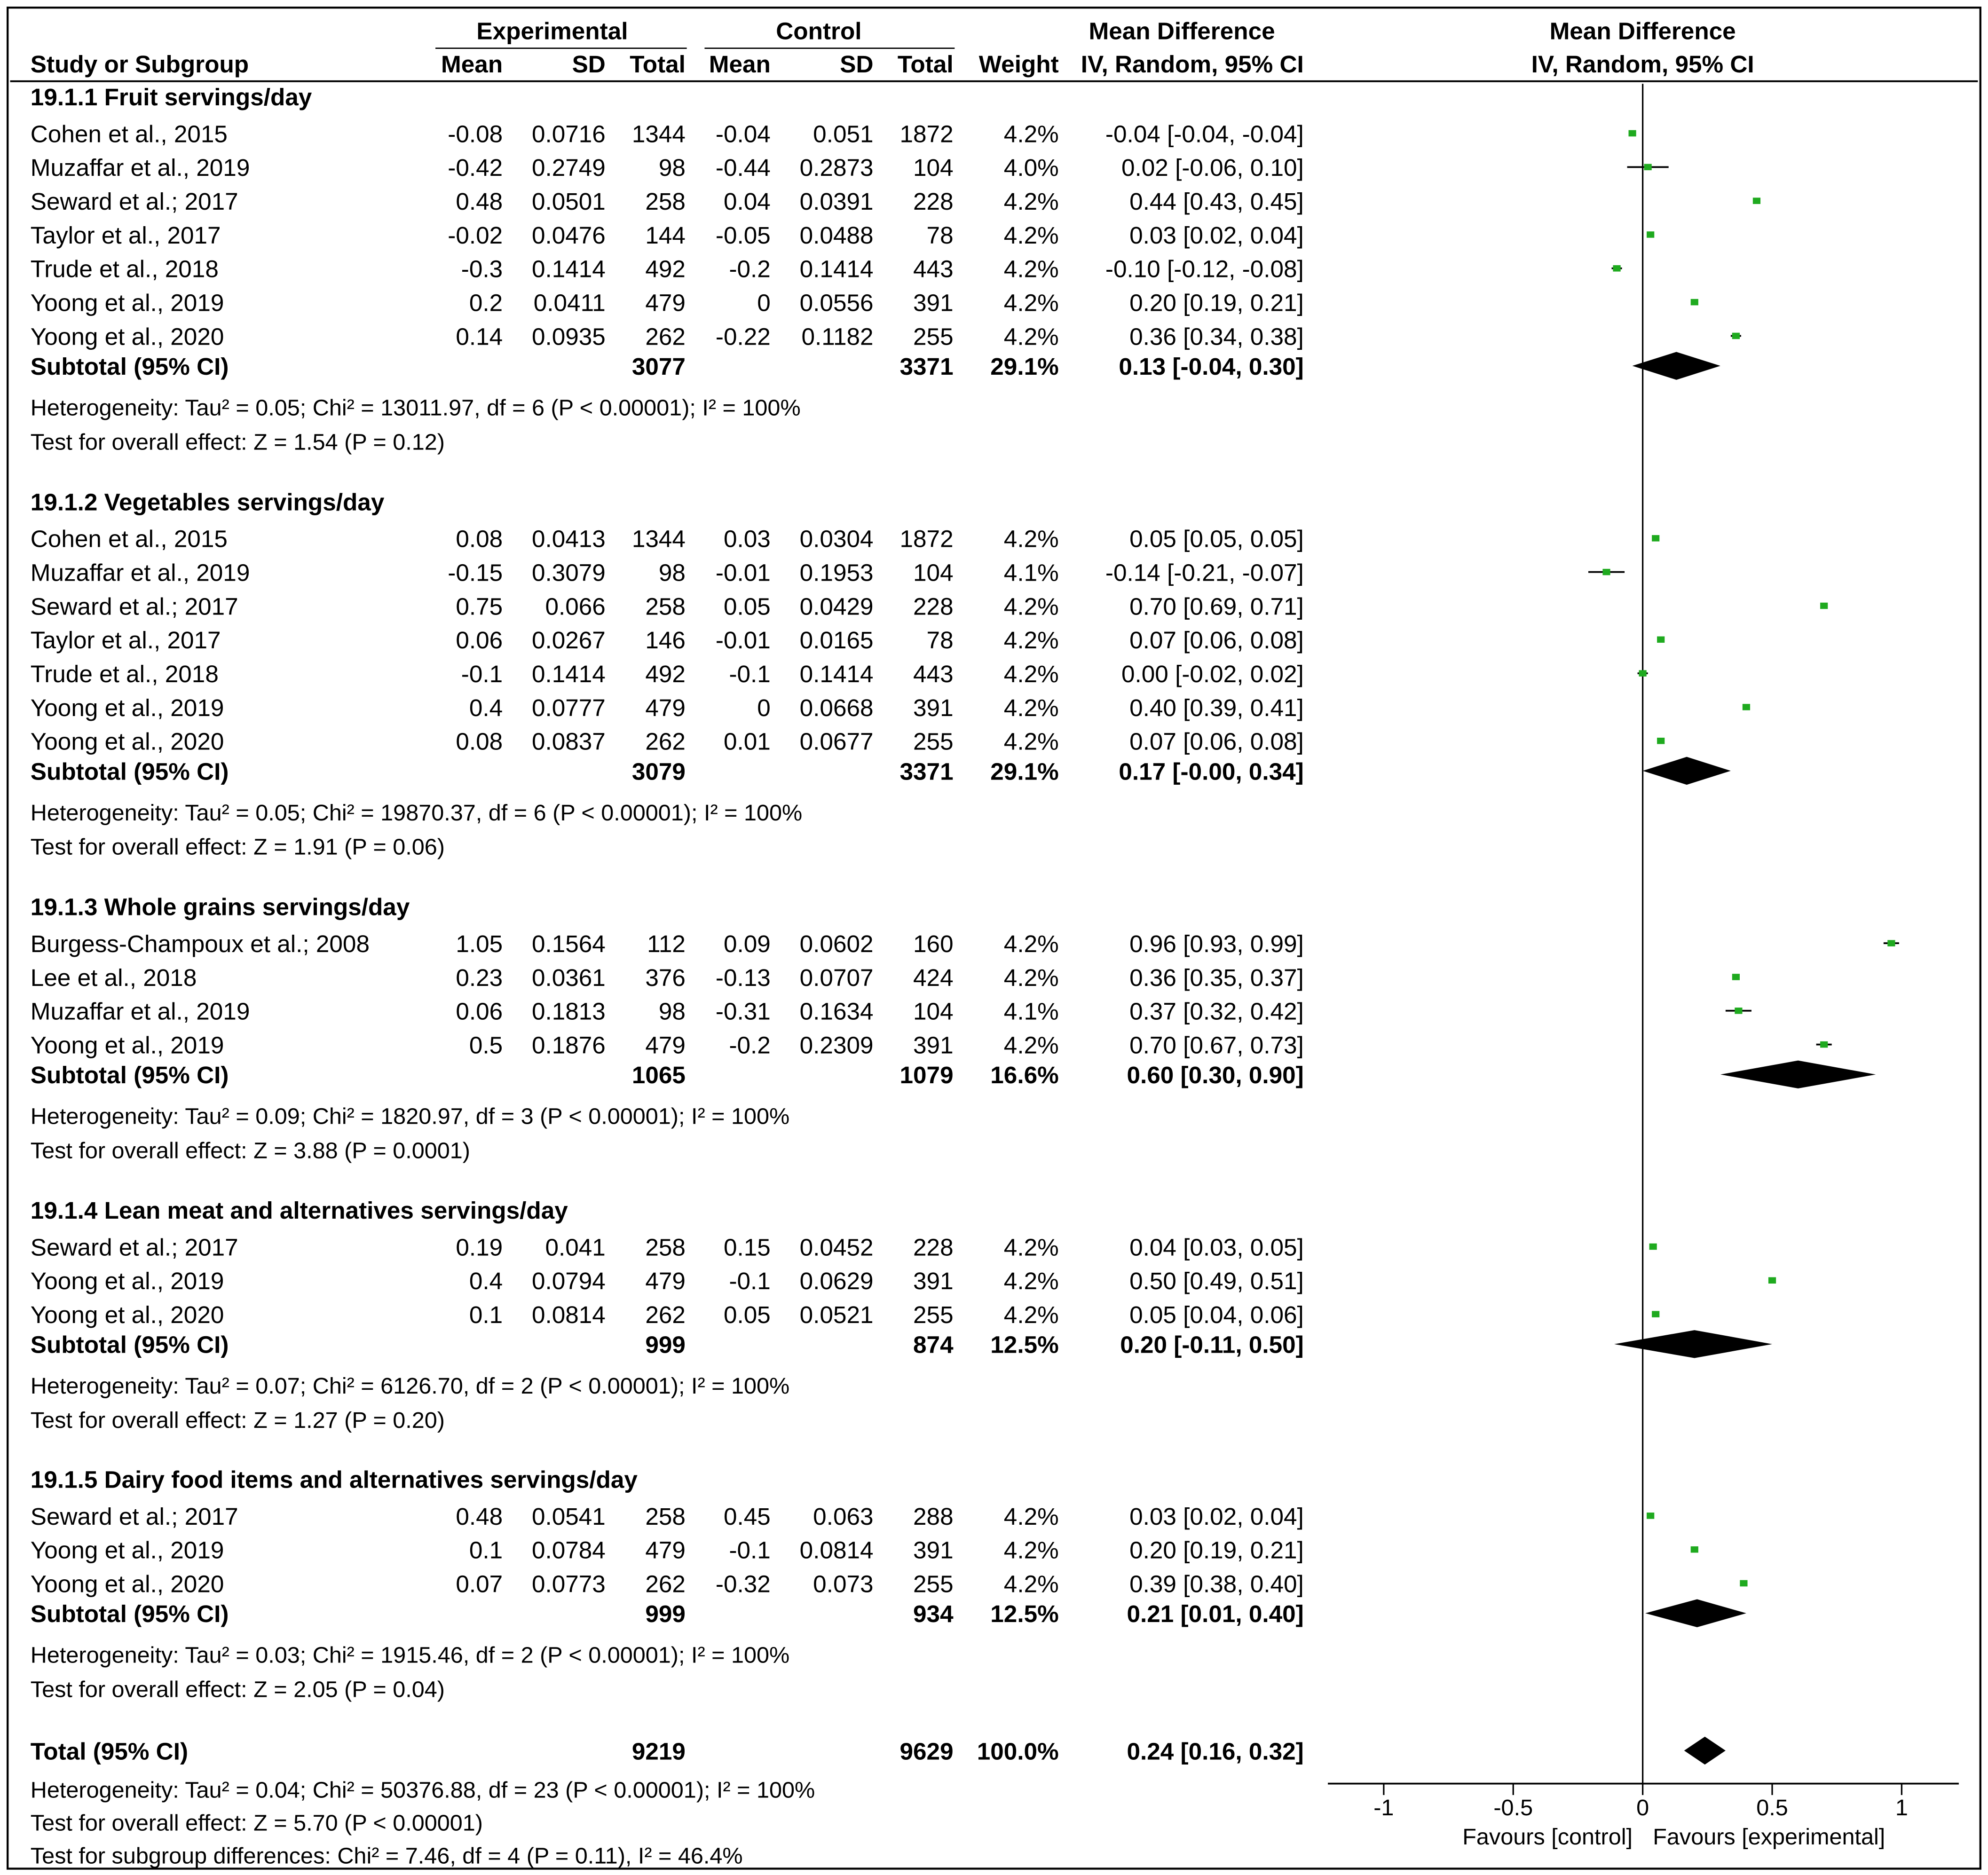  I want to click on exp-sd: 0.041, so click(575, 1247).